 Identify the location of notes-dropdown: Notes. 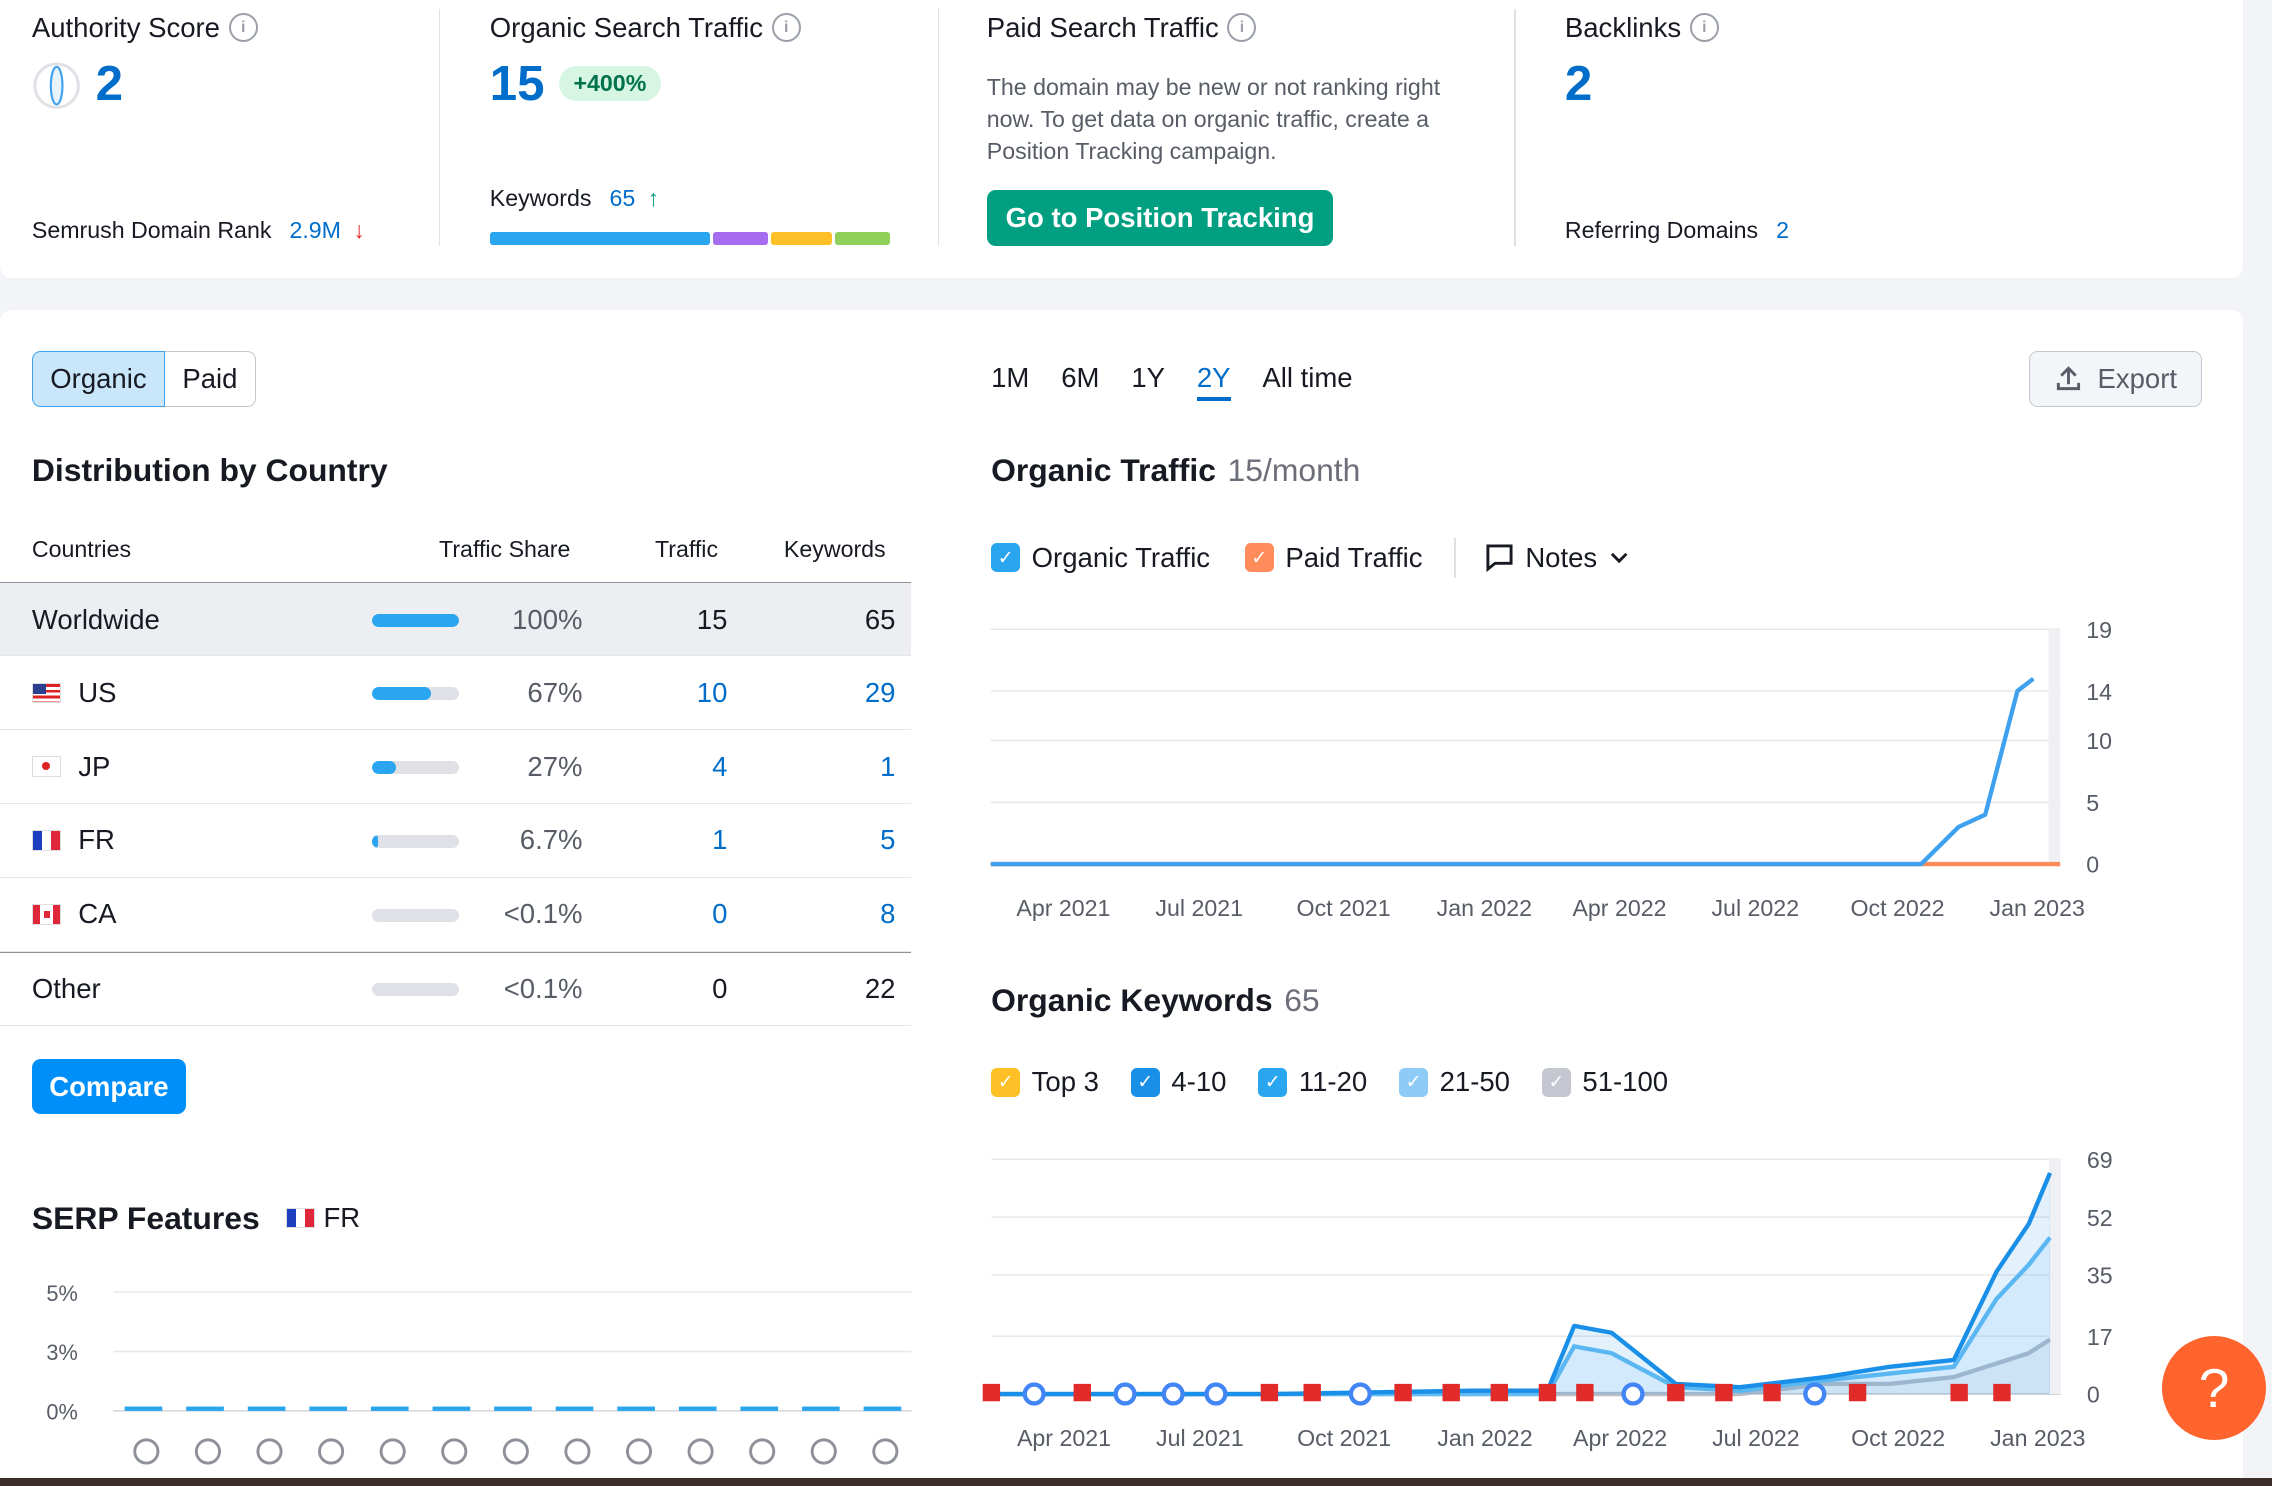
(1557, 558).